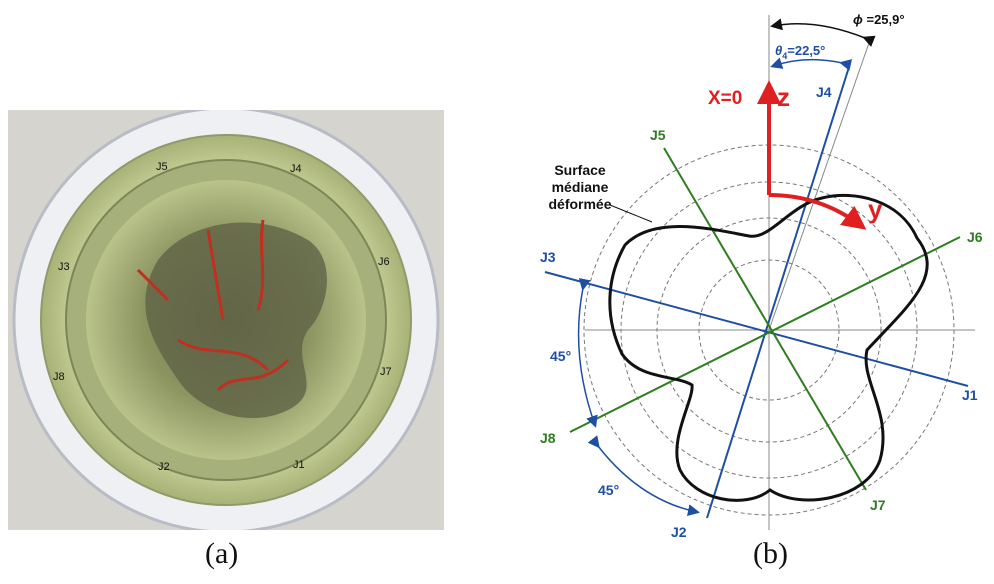 This screenshot has width=994, height=584. What do you see at coordinates (975, 237) in the screenshot?
I see `joint-label-j6: J6` at bounding box center [975, 237].